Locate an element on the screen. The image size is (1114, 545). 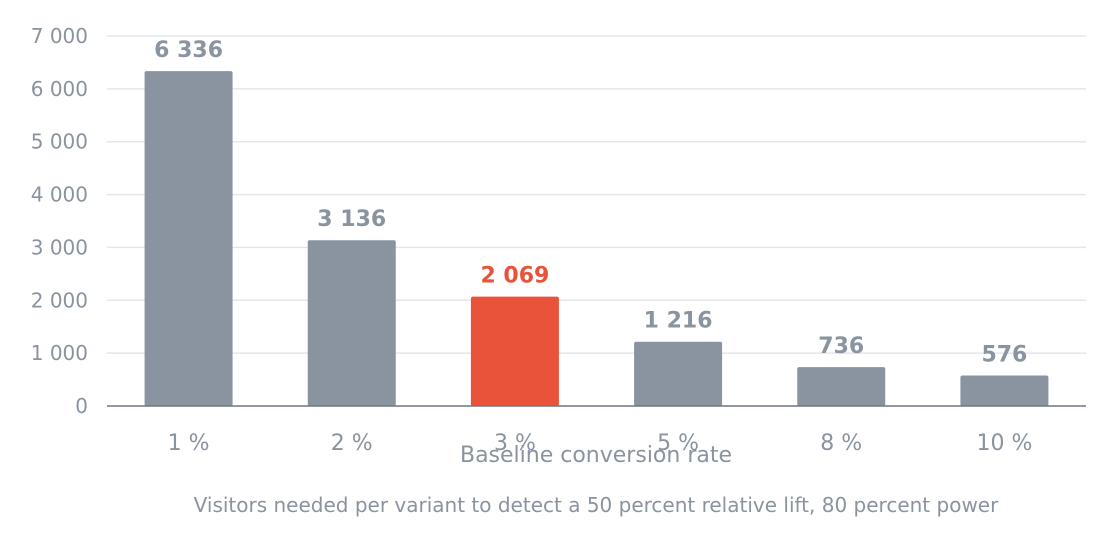
y-tick-label: 5 000 is located at coordinates (59, 142).